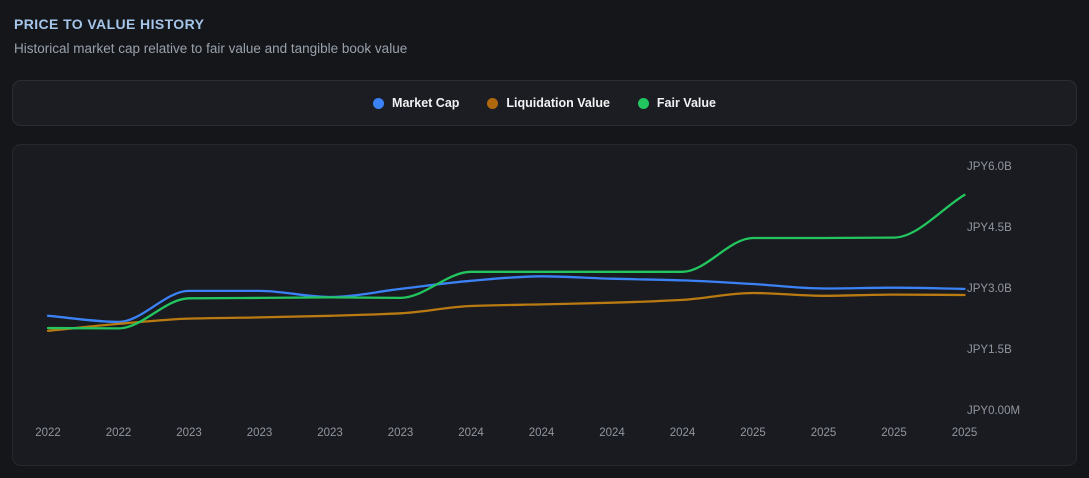 This screenshot has height=478, width=1089. What do you see at coordinates (379, 103) in the screenshot?
I see `market-cap-dot-icon` at bounding box center [379, 103].